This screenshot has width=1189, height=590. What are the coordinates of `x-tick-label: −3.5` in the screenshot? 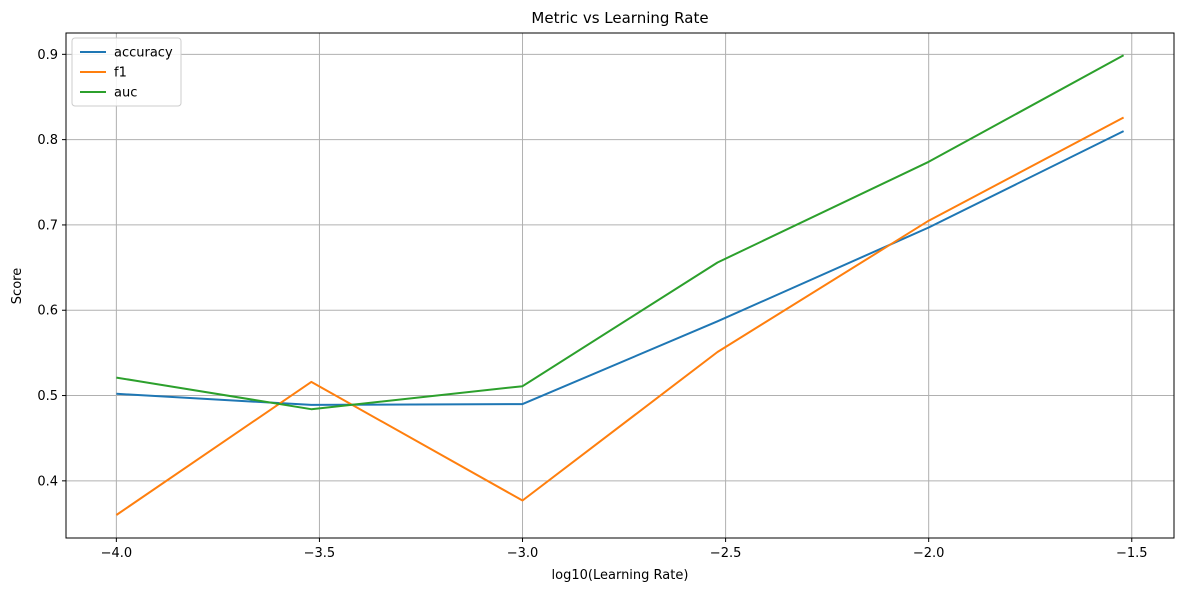 It's located at (320, 553).